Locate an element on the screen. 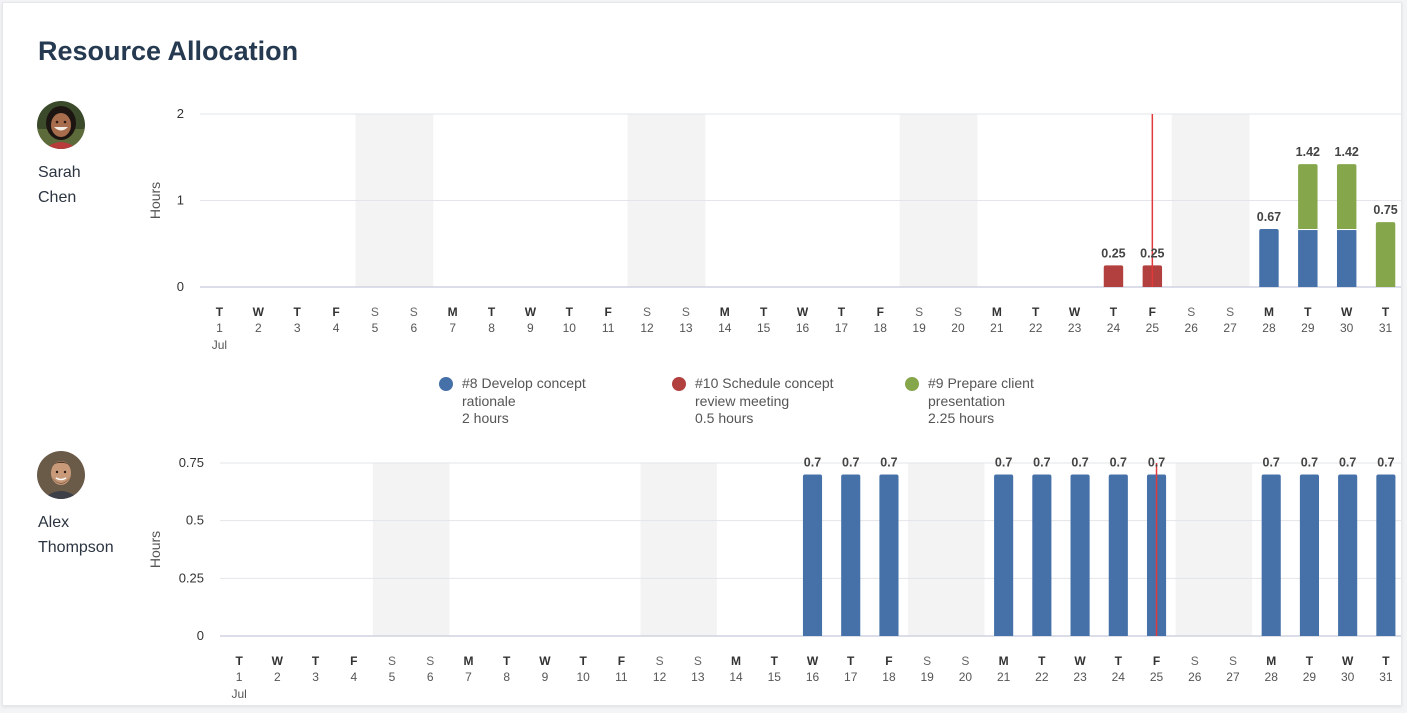 The height and width of the screenshot is (713, 1407). x-tick-day: 25 is located at coordinates (1153, 328).